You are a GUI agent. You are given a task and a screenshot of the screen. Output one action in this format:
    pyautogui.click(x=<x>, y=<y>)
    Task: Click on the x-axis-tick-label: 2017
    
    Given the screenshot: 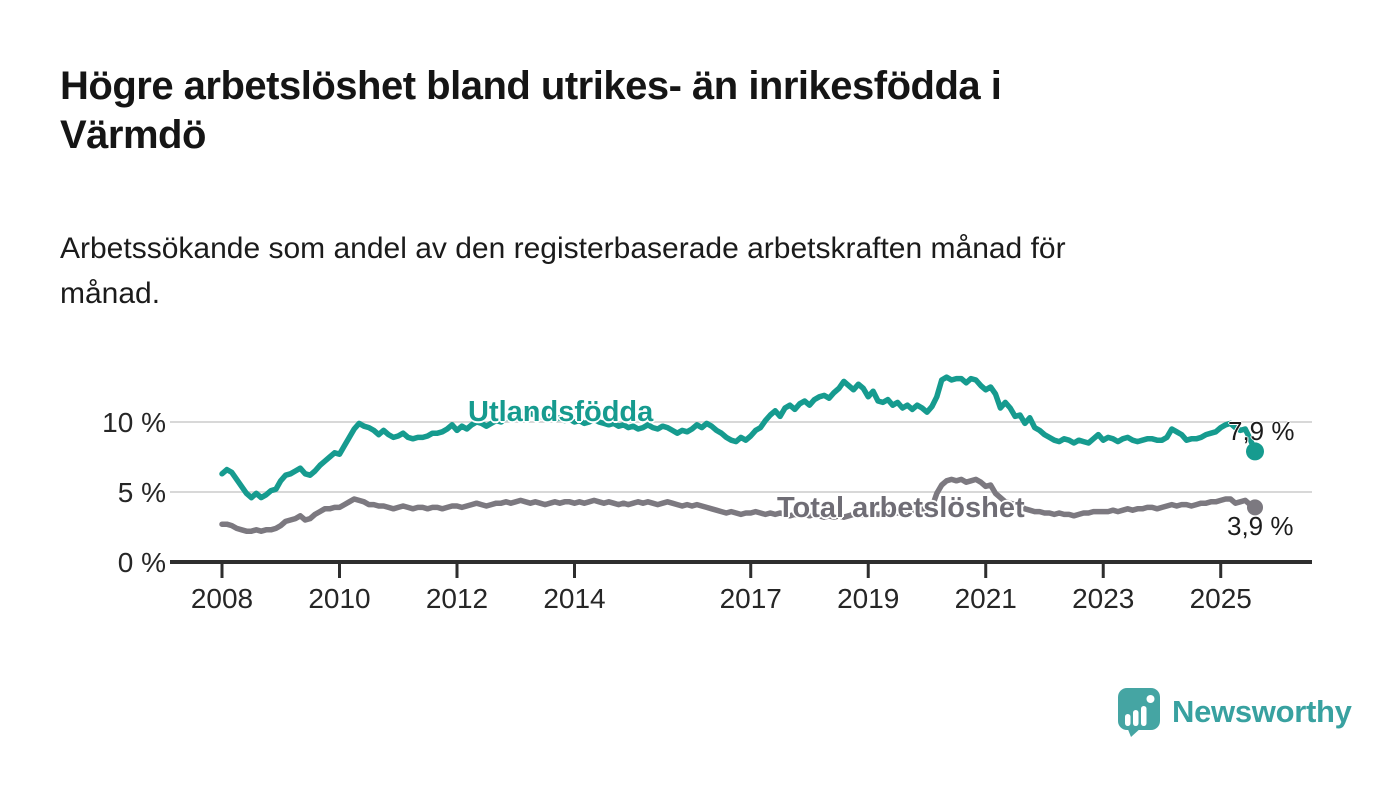 What is the action you would take?
    pyautogui.click(x=751, y=598)
    